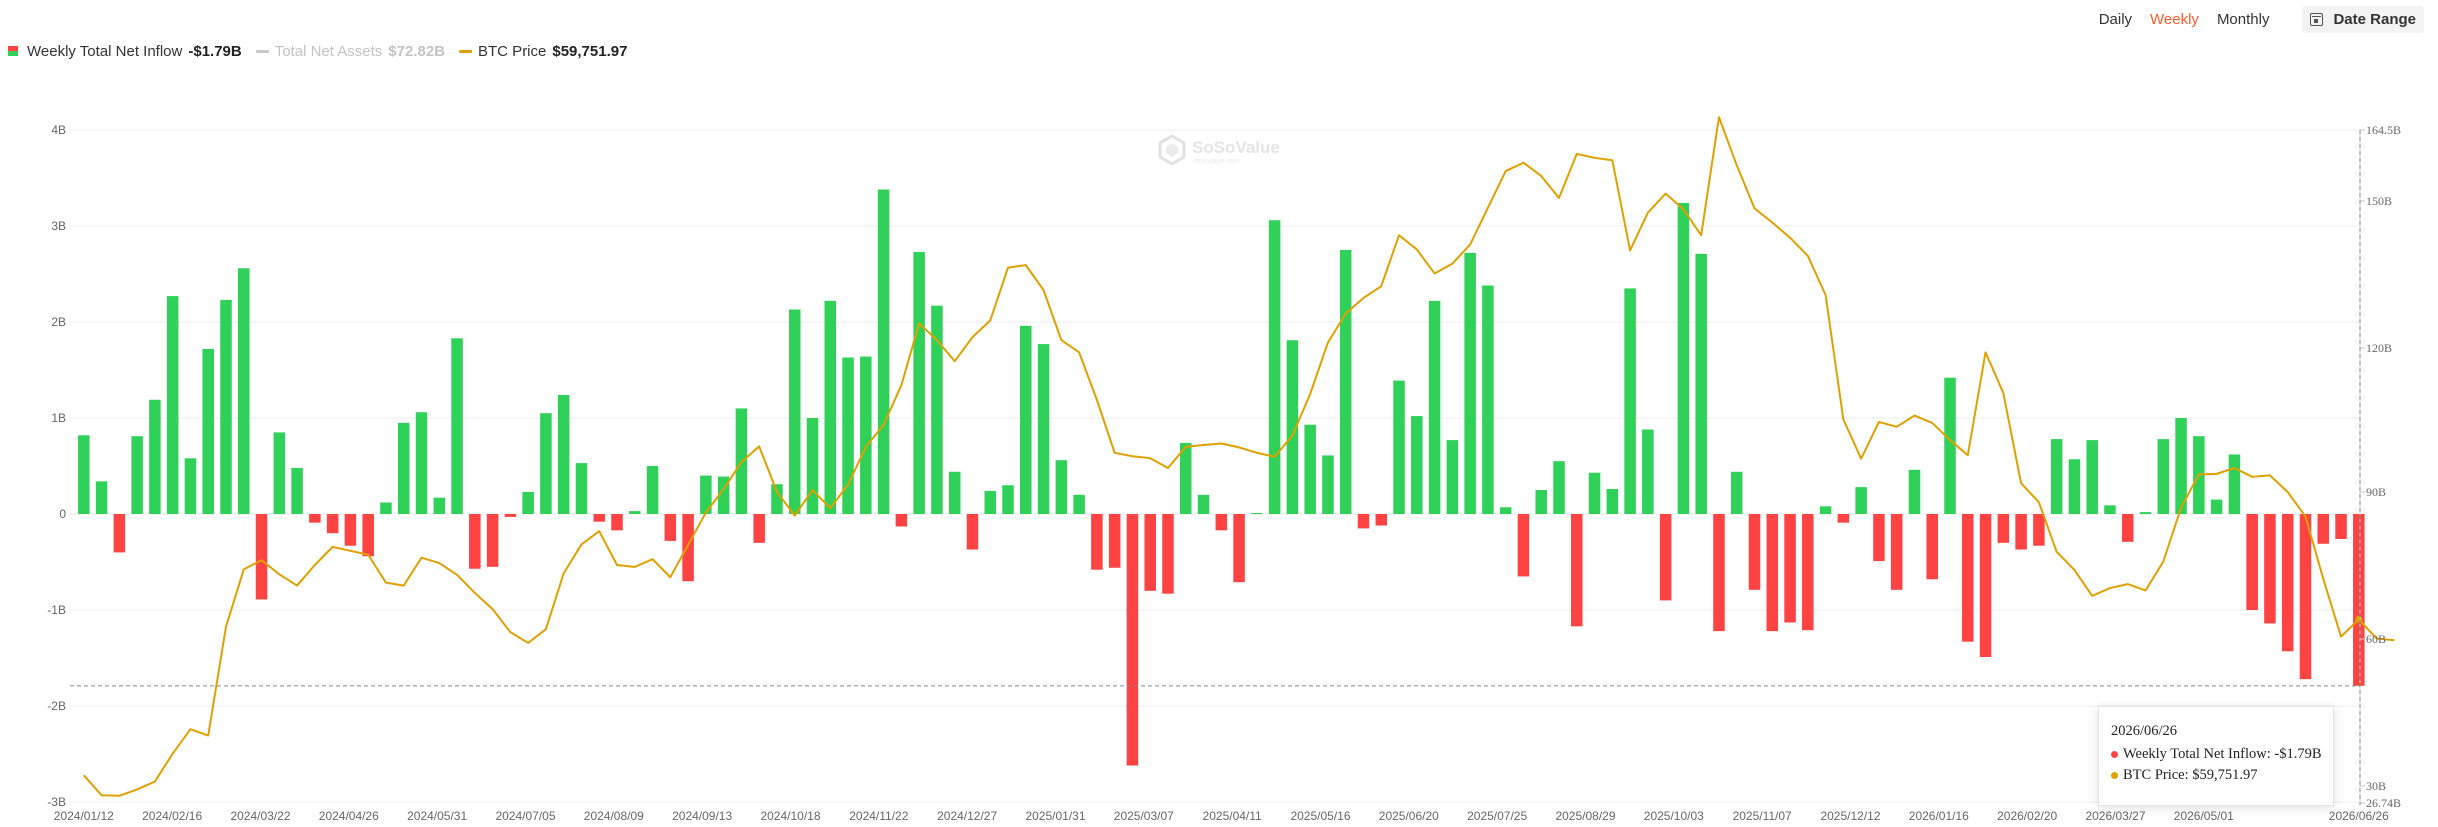  What do you see at coordinates (2379, 201) in the screenshot?
I see `right-axis-tick-label: 150B` at bounding box center [2379, 201].